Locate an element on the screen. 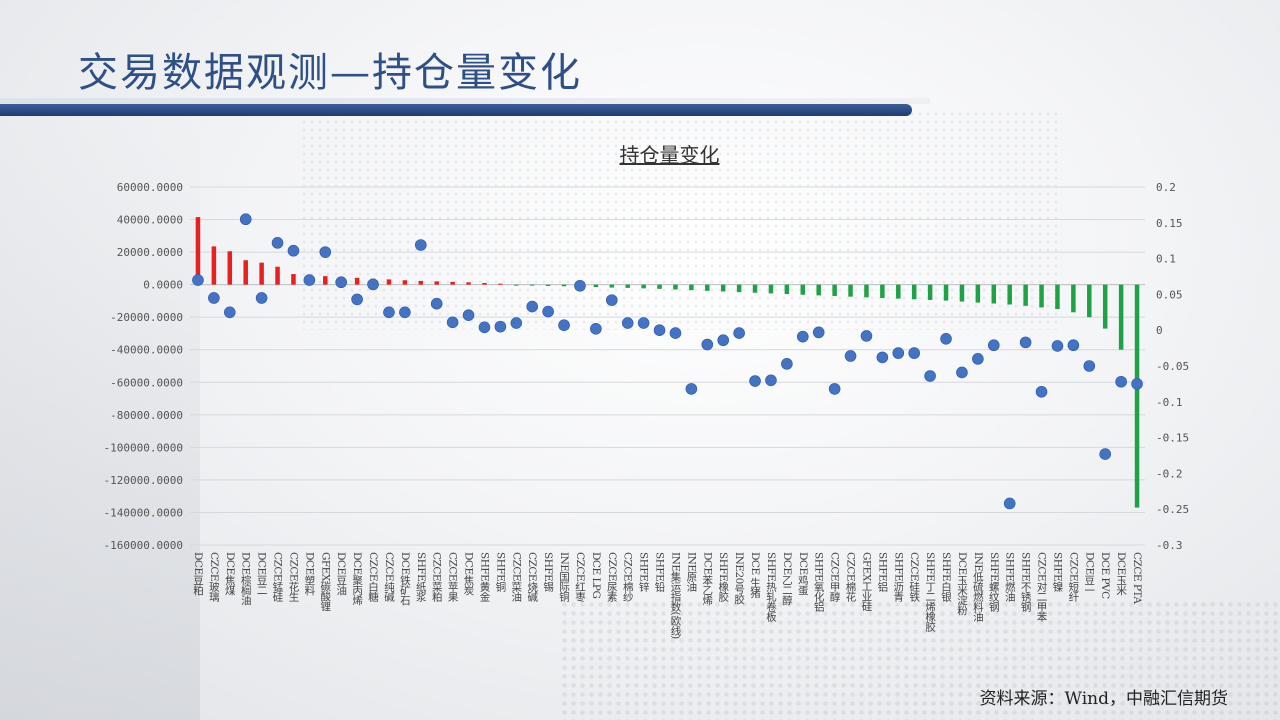  left-axis-tick-label: -100000.0000 is located at coordinates (143, 447).